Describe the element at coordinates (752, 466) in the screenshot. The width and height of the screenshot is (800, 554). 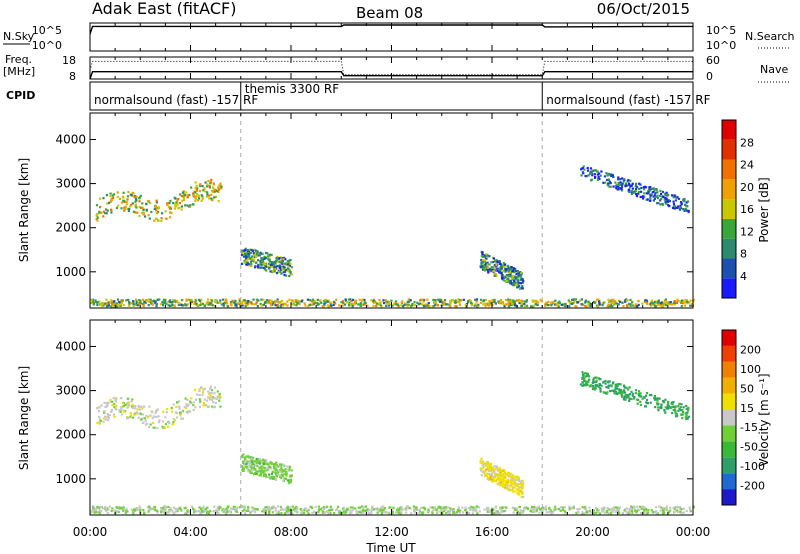
I see `colorbar-tick-label: -100` at that location.